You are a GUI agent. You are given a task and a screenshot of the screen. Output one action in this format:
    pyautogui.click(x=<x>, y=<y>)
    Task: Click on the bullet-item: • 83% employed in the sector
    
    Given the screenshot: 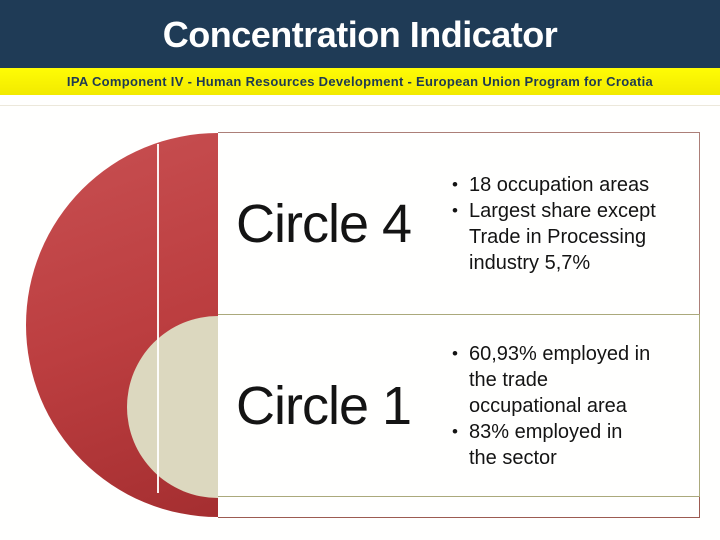 What is the action you would take?
    pyautogui.click(x=565, y=445)
    